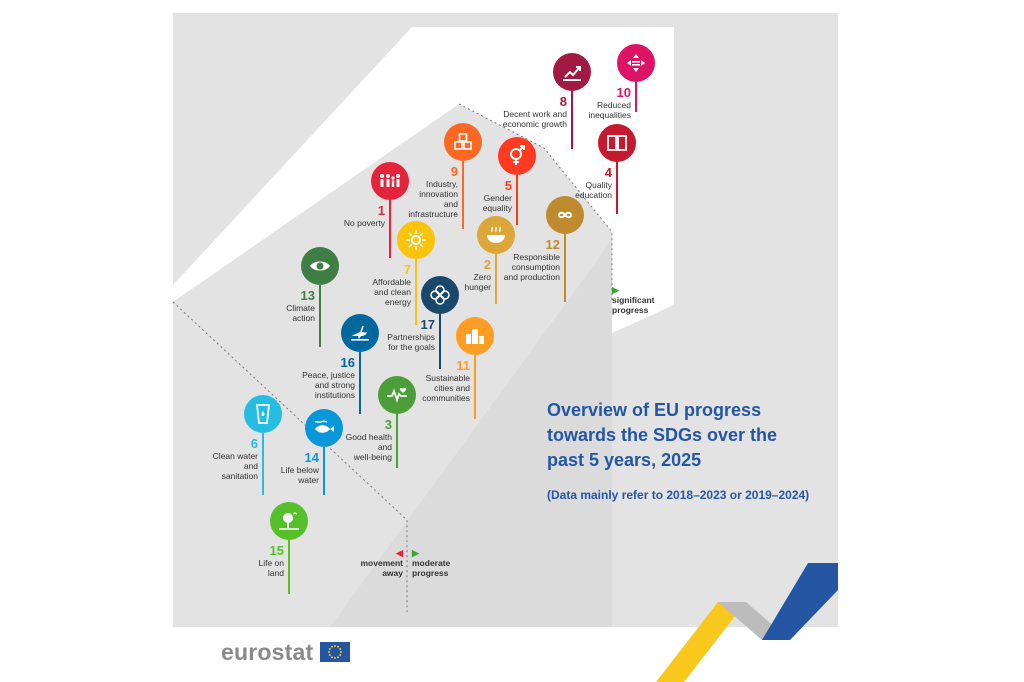 The width and height of the screenshot is (1024, 682). Describe the element at coordinates (623, 92) in the screenshot. I see `sdg-goal-number: 10` at that location.